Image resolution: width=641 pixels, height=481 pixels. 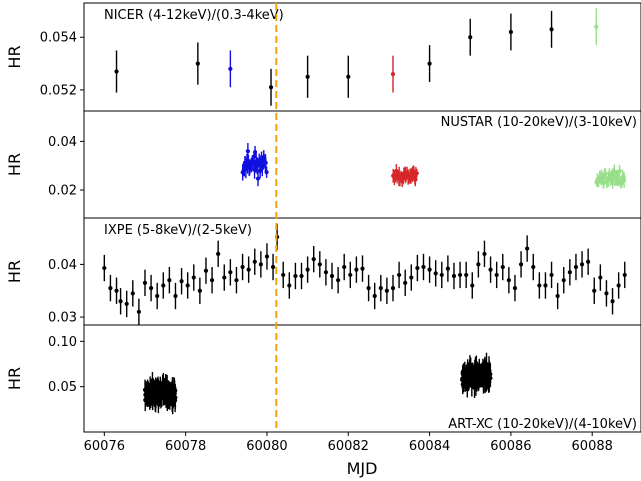 What do you see at coordinates (510, 446) in the screenshot?
I see `x-tick-label: 60086` at bounding box center [510, 446].